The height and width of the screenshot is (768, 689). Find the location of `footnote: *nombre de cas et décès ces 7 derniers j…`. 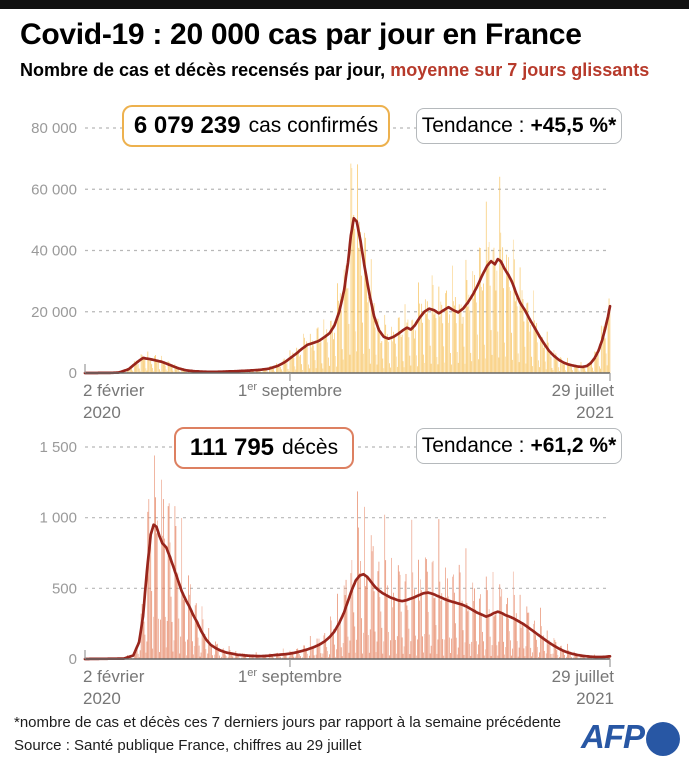

footnote: *nombre de cas et décès ces 7 derniers j… is located at coordinates (287, 734).